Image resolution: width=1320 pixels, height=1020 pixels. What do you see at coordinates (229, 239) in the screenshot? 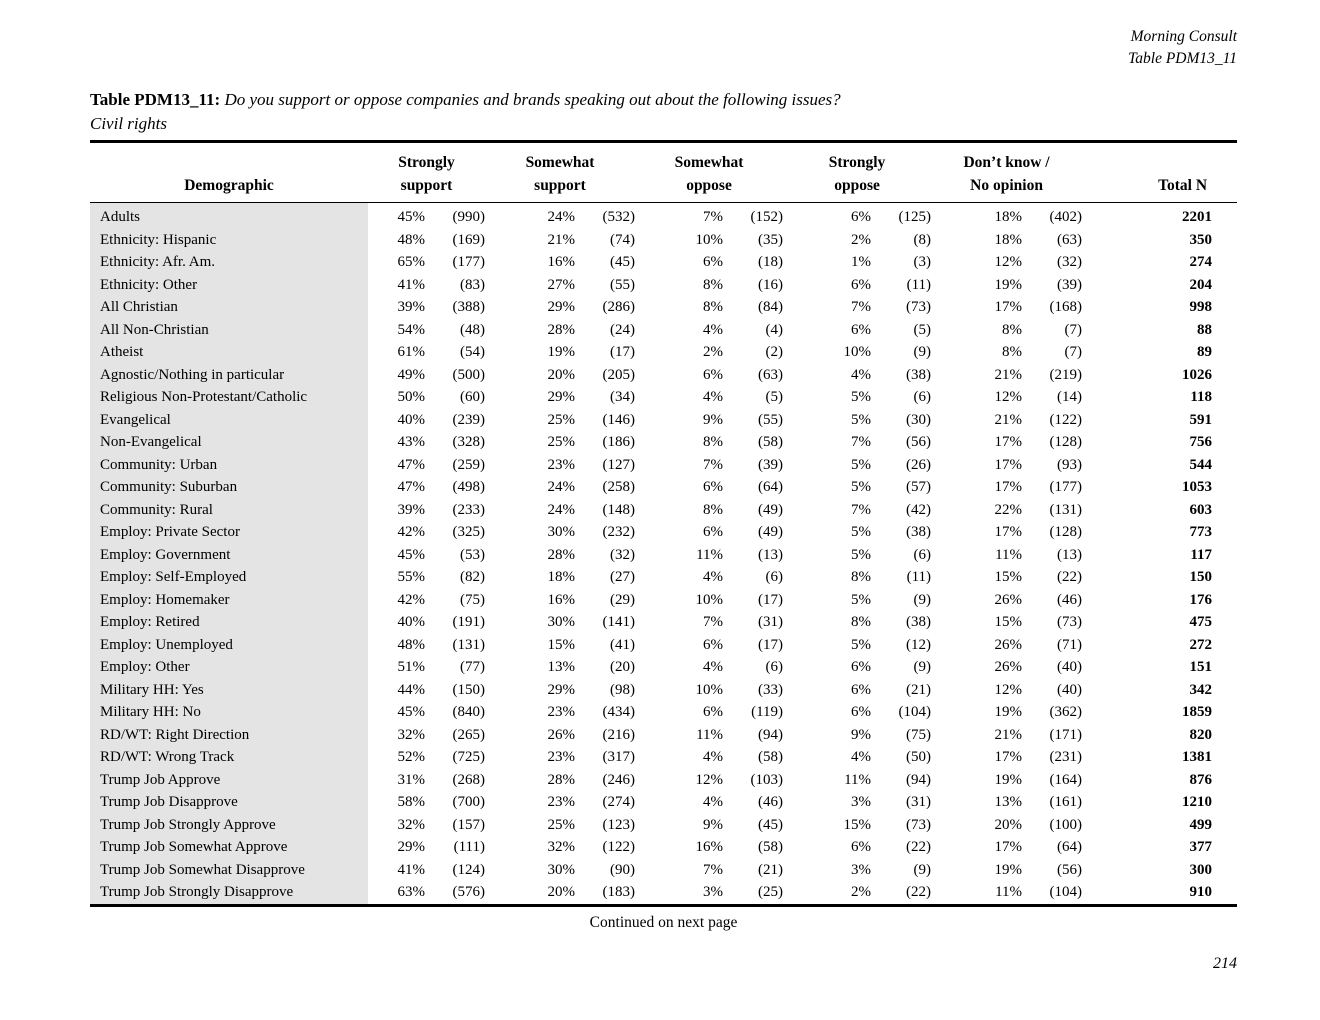
I see `demographic-label: Ethnicity: Hispanic` at bounding box center [229, 239].